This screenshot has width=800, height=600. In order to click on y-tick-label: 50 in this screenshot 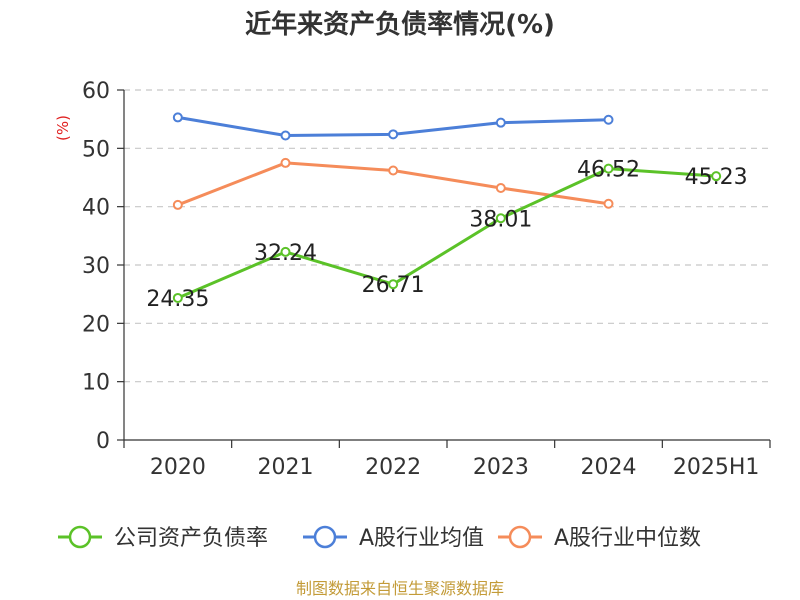, I will do `click(96, 149)`.